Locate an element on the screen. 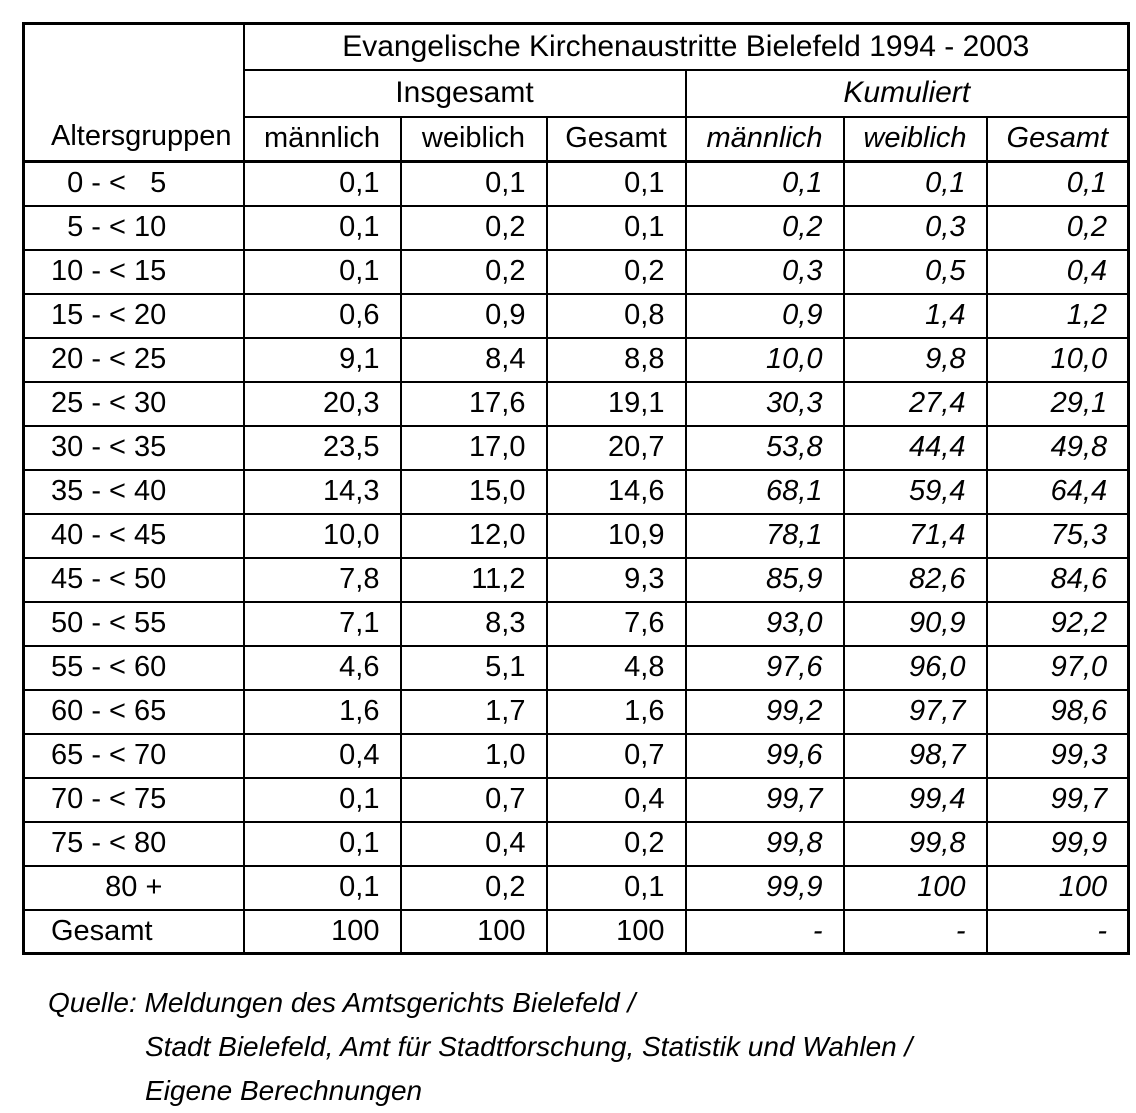 The image size is (1136, 1113). insgesamt-value: 11,2 is located at coordinates (473, 579).